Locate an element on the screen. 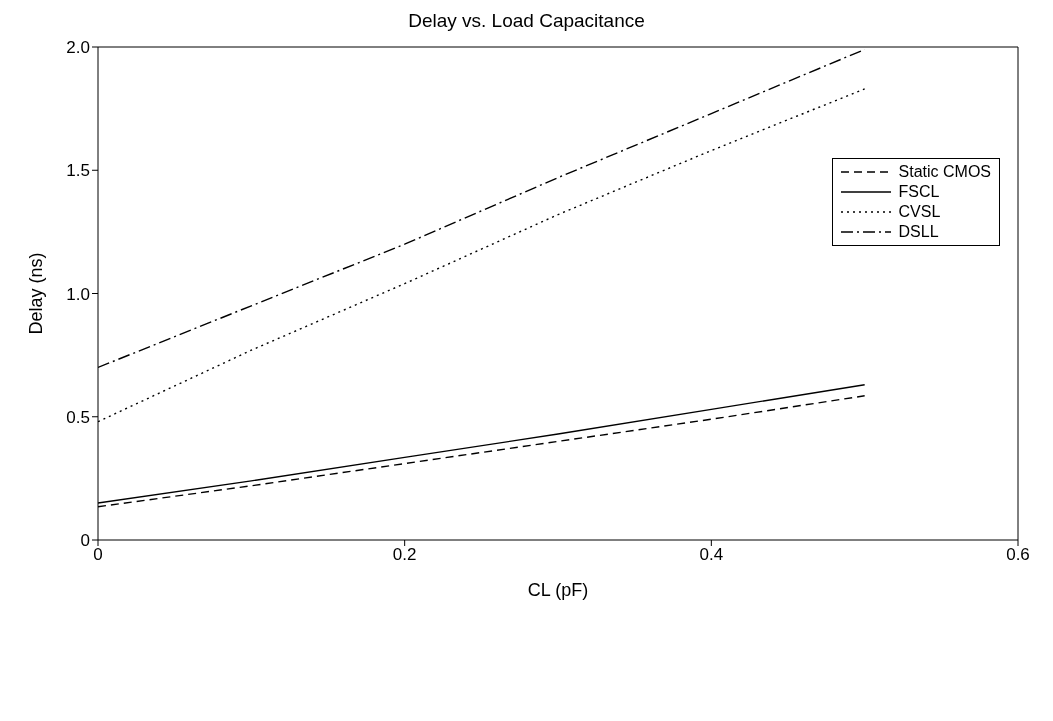 Image resolution: width=1053 pixels, height=721 pixels. x-tick-label: 0.4 is located at coordinates (711, 555).